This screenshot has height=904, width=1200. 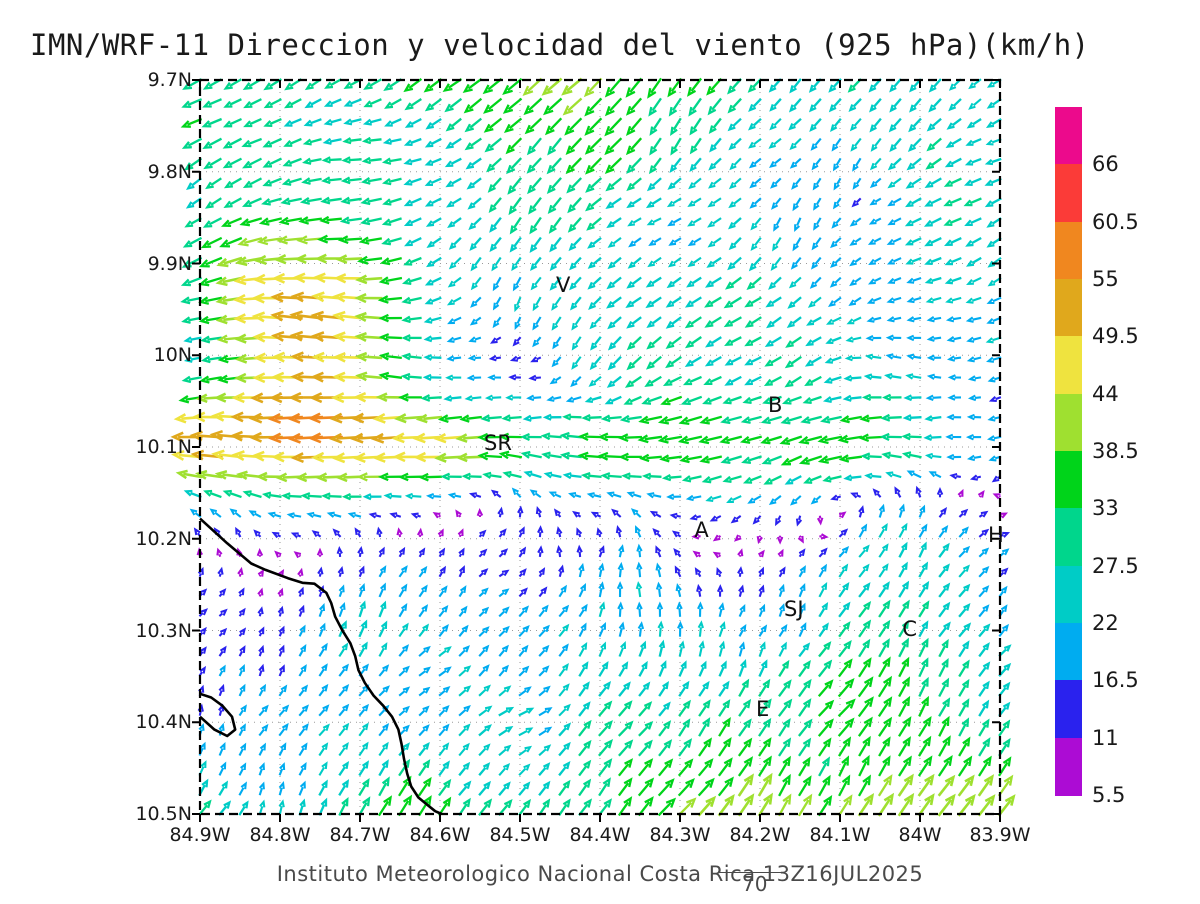 What do you see at coordinates (1115, 451) in the screenshot?
I see `colorbar-tick-label: 38.5` at bounding box center [1115, 451].